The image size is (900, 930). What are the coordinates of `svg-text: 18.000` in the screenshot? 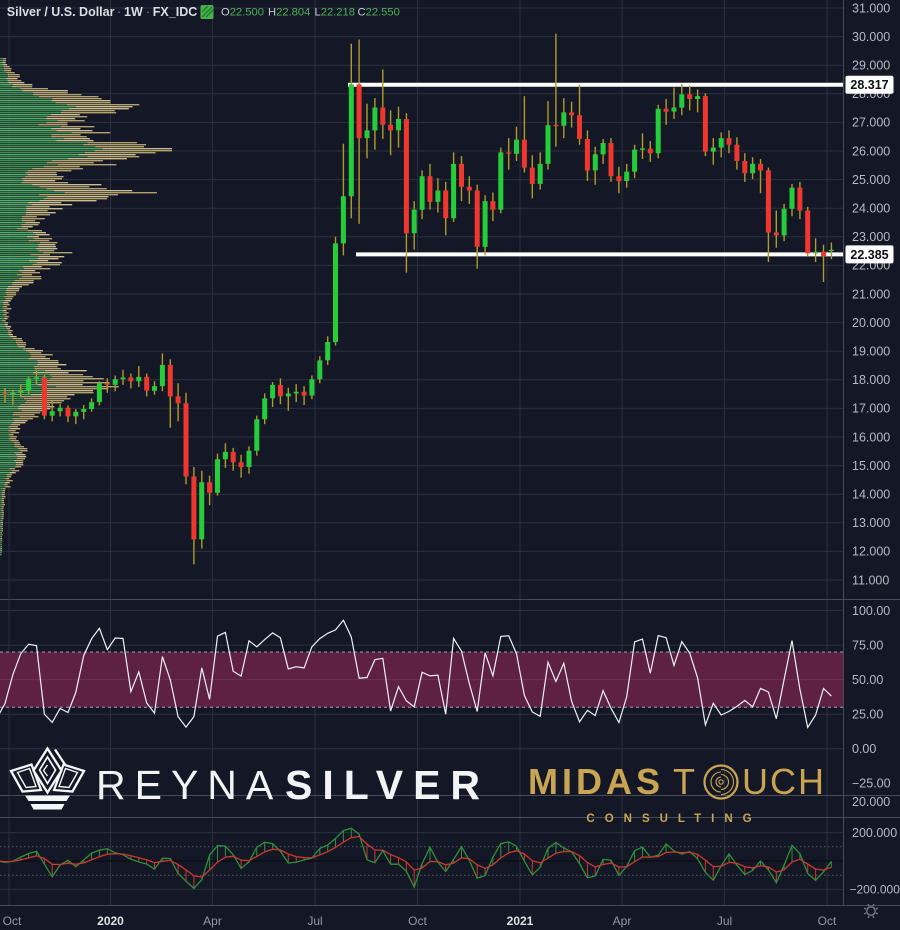 It's located at (871, 380).